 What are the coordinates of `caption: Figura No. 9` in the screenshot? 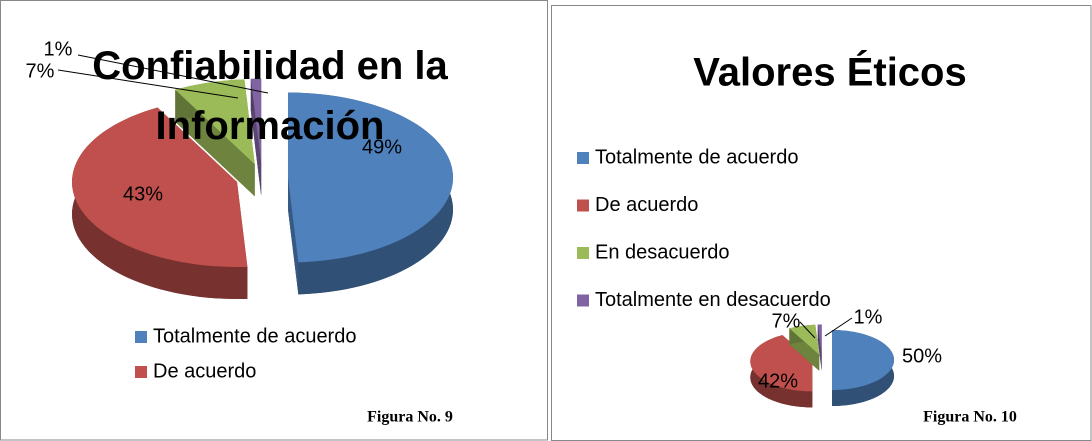 It's located at (410, 417).